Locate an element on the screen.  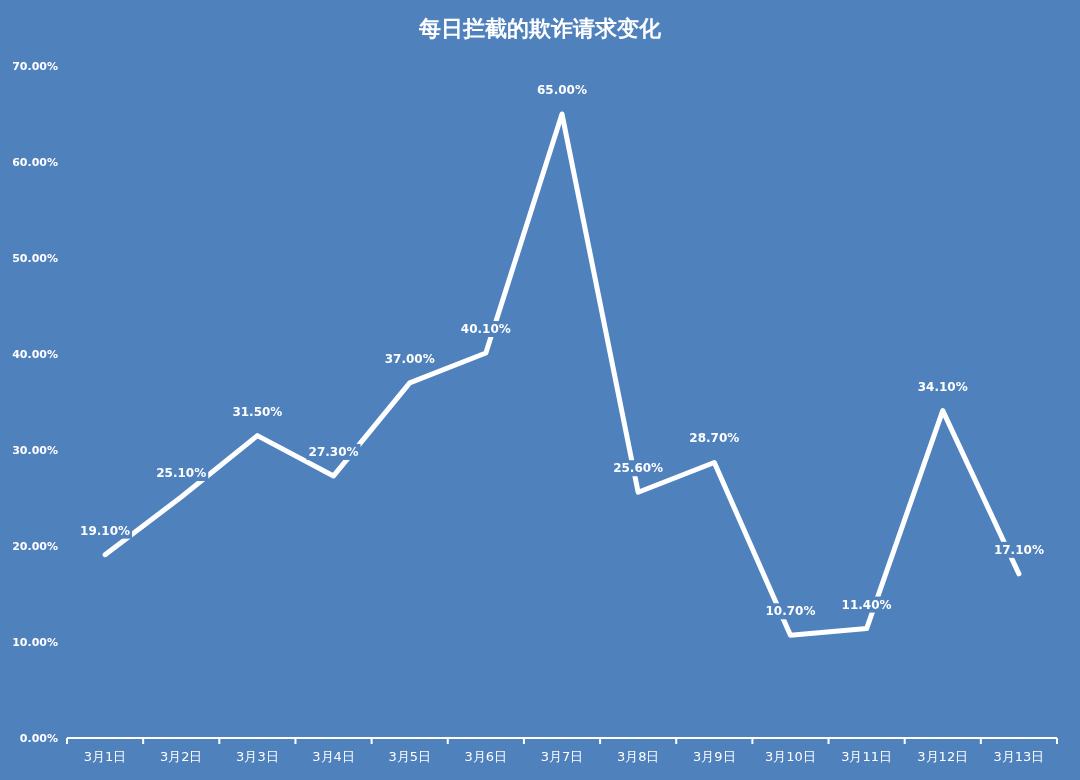
x-tick-label: 3月7日 is located at coordinates (562, 756).